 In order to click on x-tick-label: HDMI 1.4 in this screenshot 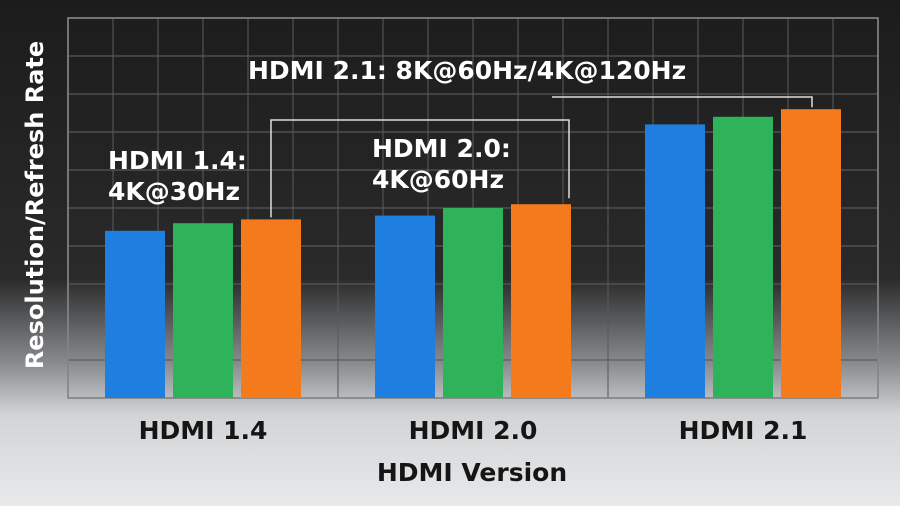, I will do `click(203, 430)`.